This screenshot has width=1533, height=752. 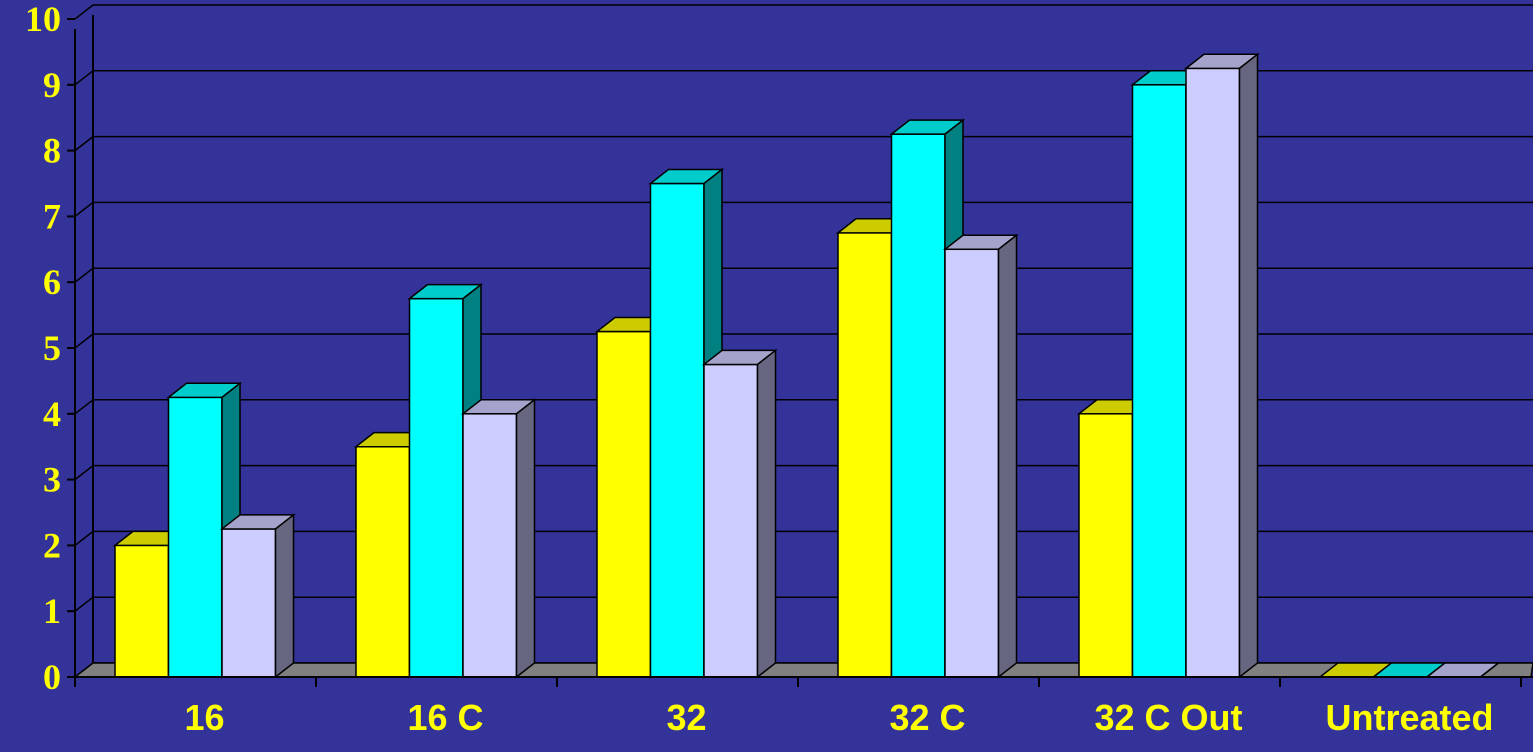 I want to click on x-tick-label: 32, so click(x=686, y=717).